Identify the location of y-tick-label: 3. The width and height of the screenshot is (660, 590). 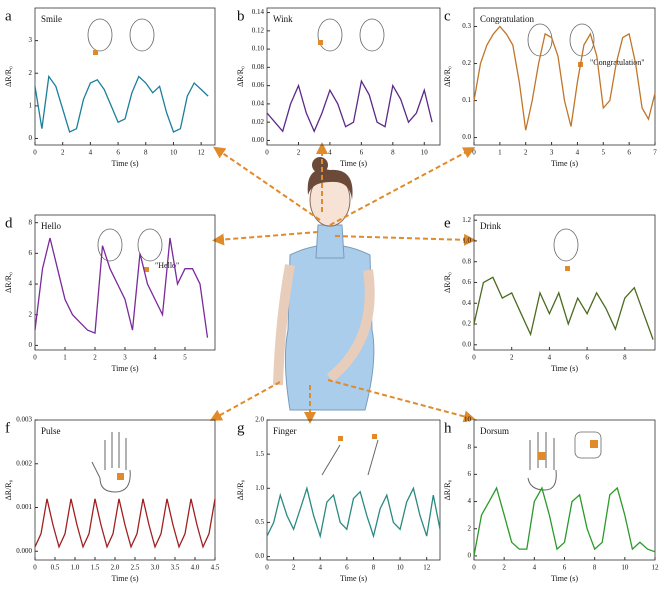
(31, 40).